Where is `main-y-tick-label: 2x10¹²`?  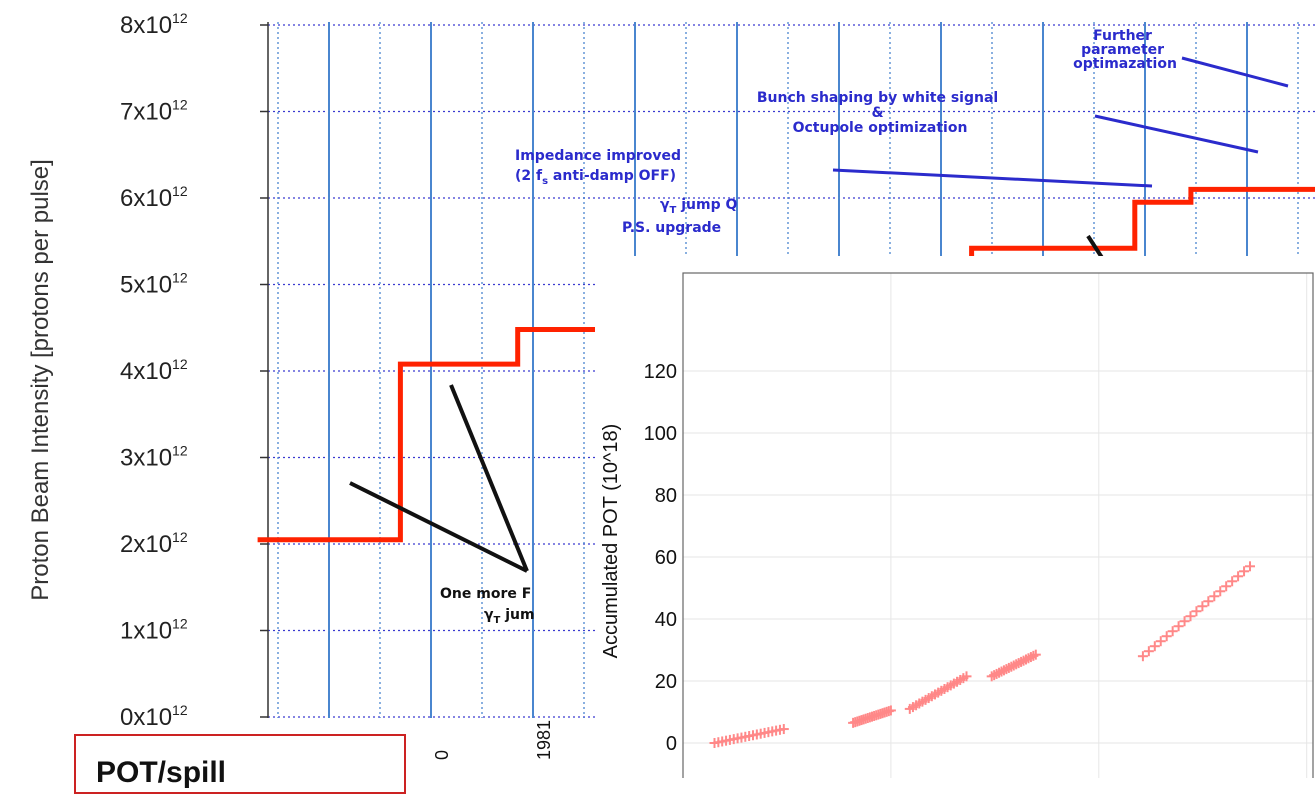
main-y-tick-label: 2x10¹² is located at coordinates (154, 543).